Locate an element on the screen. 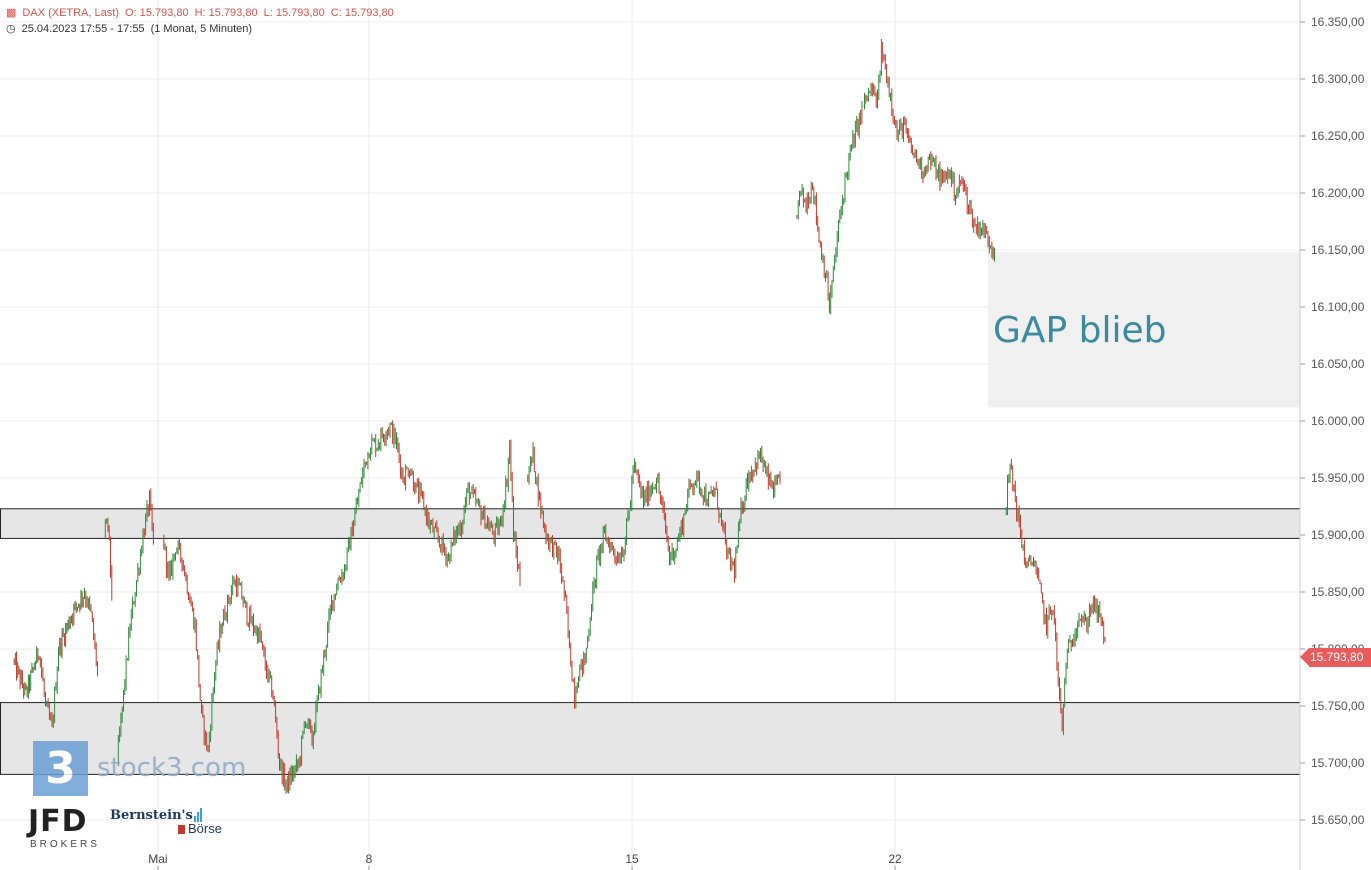  y-tick-label: 16.100,00 is located at coordinates (1338, 307).